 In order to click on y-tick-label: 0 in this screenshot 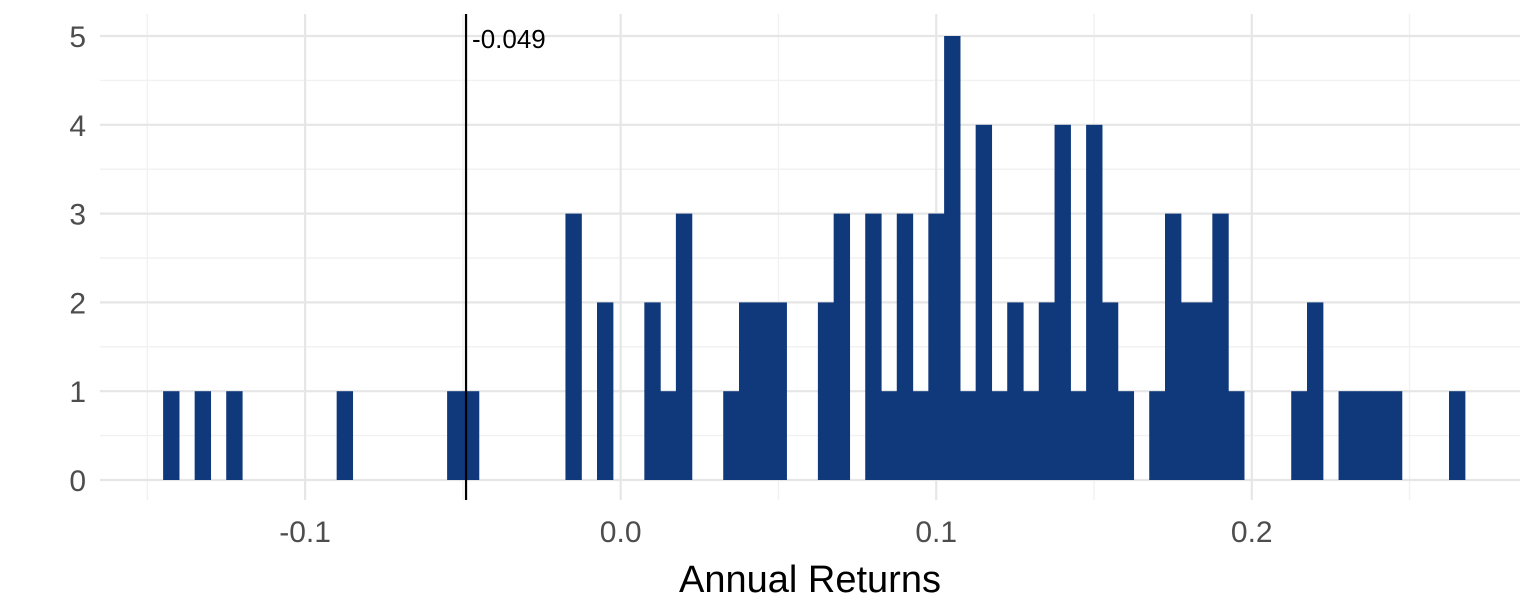, I will do `click(77, 481)`.